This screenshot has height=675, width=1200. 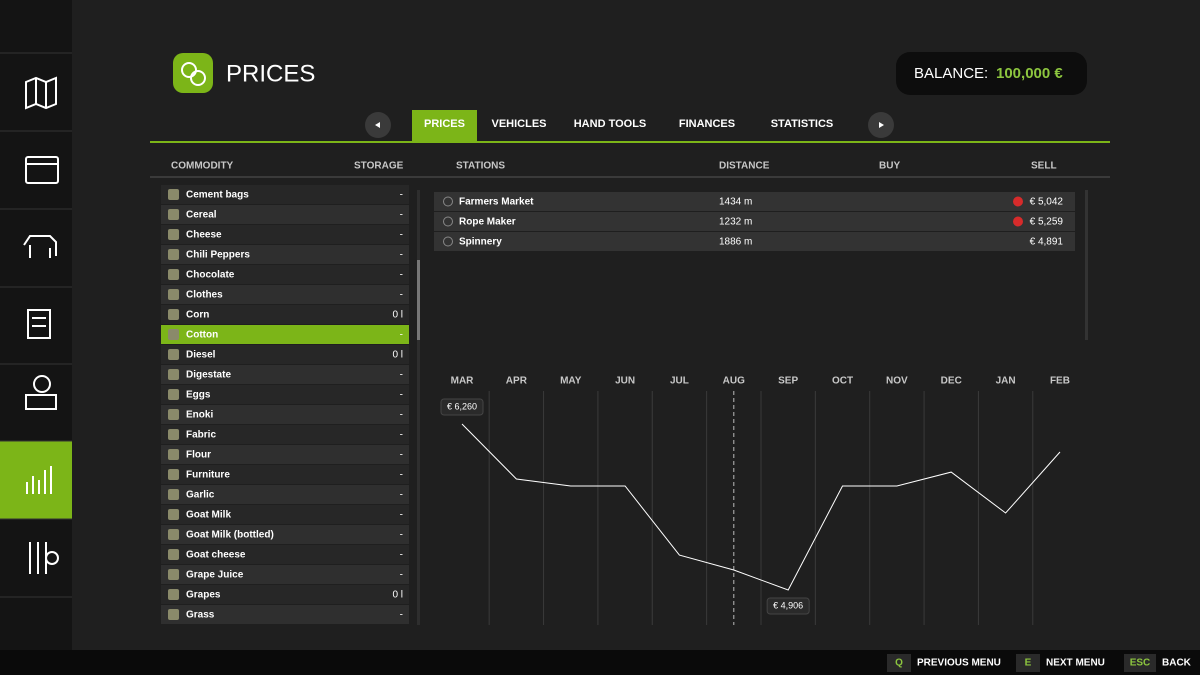 I want to click on col-header: STORAGE, so click(x=379, y=166).